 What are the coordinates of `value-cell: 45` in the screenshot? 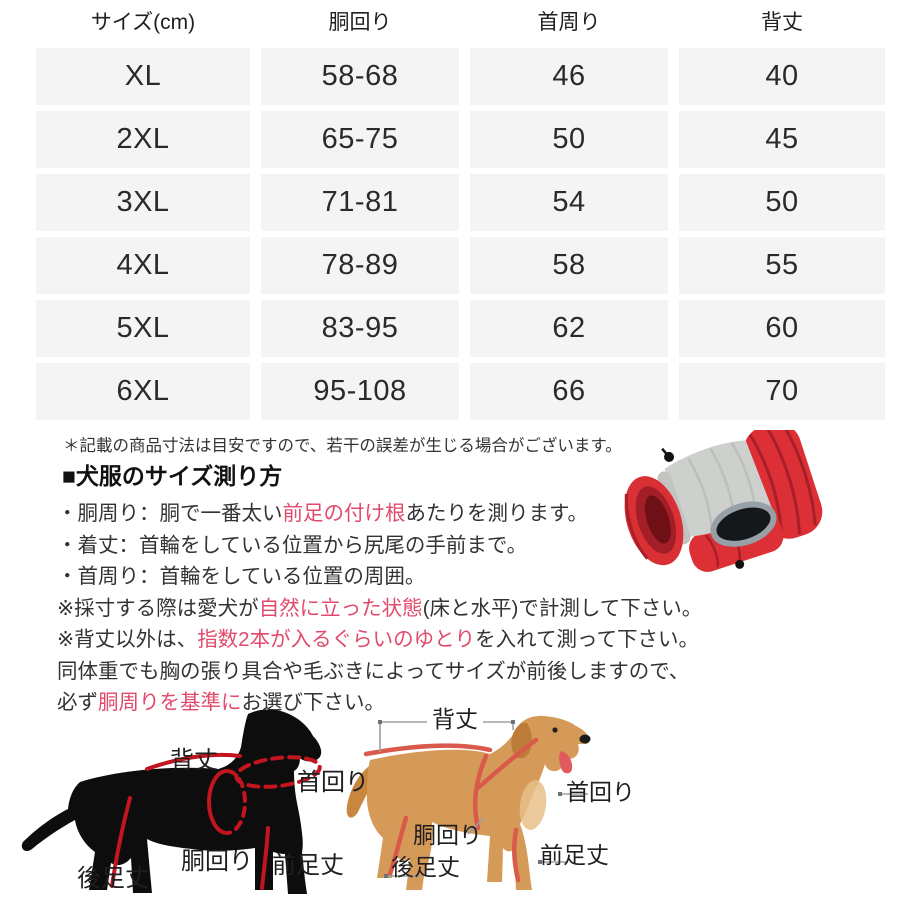 It's located at (782, 139).